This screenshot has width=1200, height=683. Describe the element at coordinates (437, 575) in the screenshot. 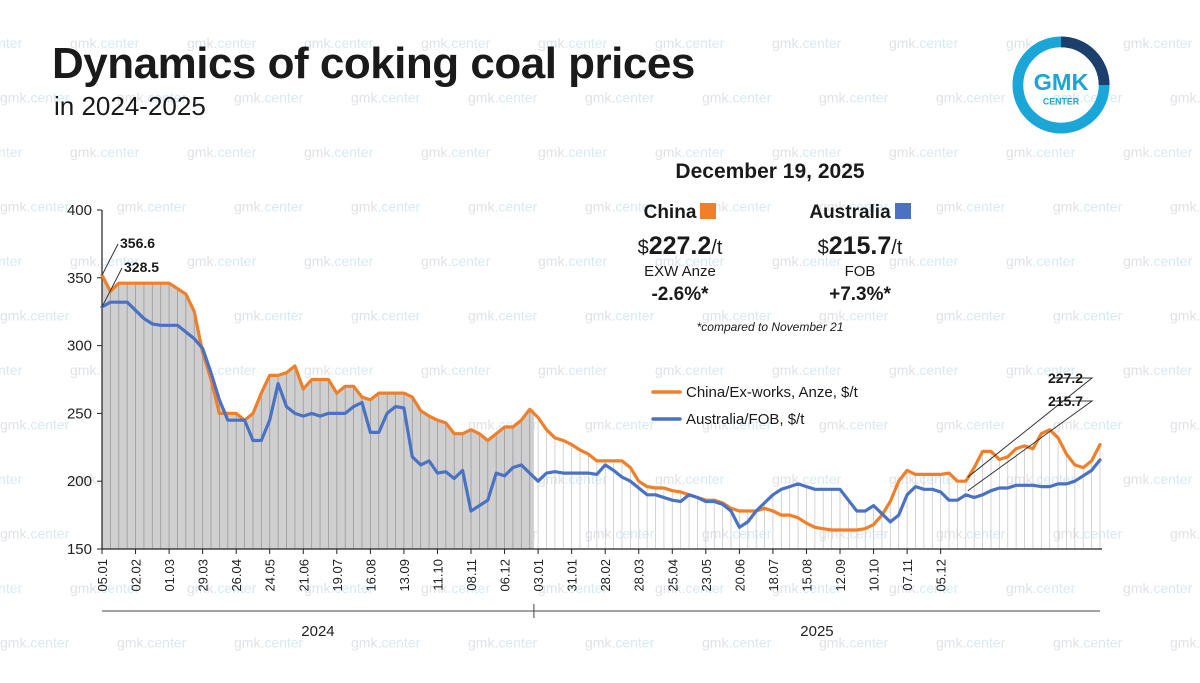

I see `x-tick-label: 11.10` at that location.